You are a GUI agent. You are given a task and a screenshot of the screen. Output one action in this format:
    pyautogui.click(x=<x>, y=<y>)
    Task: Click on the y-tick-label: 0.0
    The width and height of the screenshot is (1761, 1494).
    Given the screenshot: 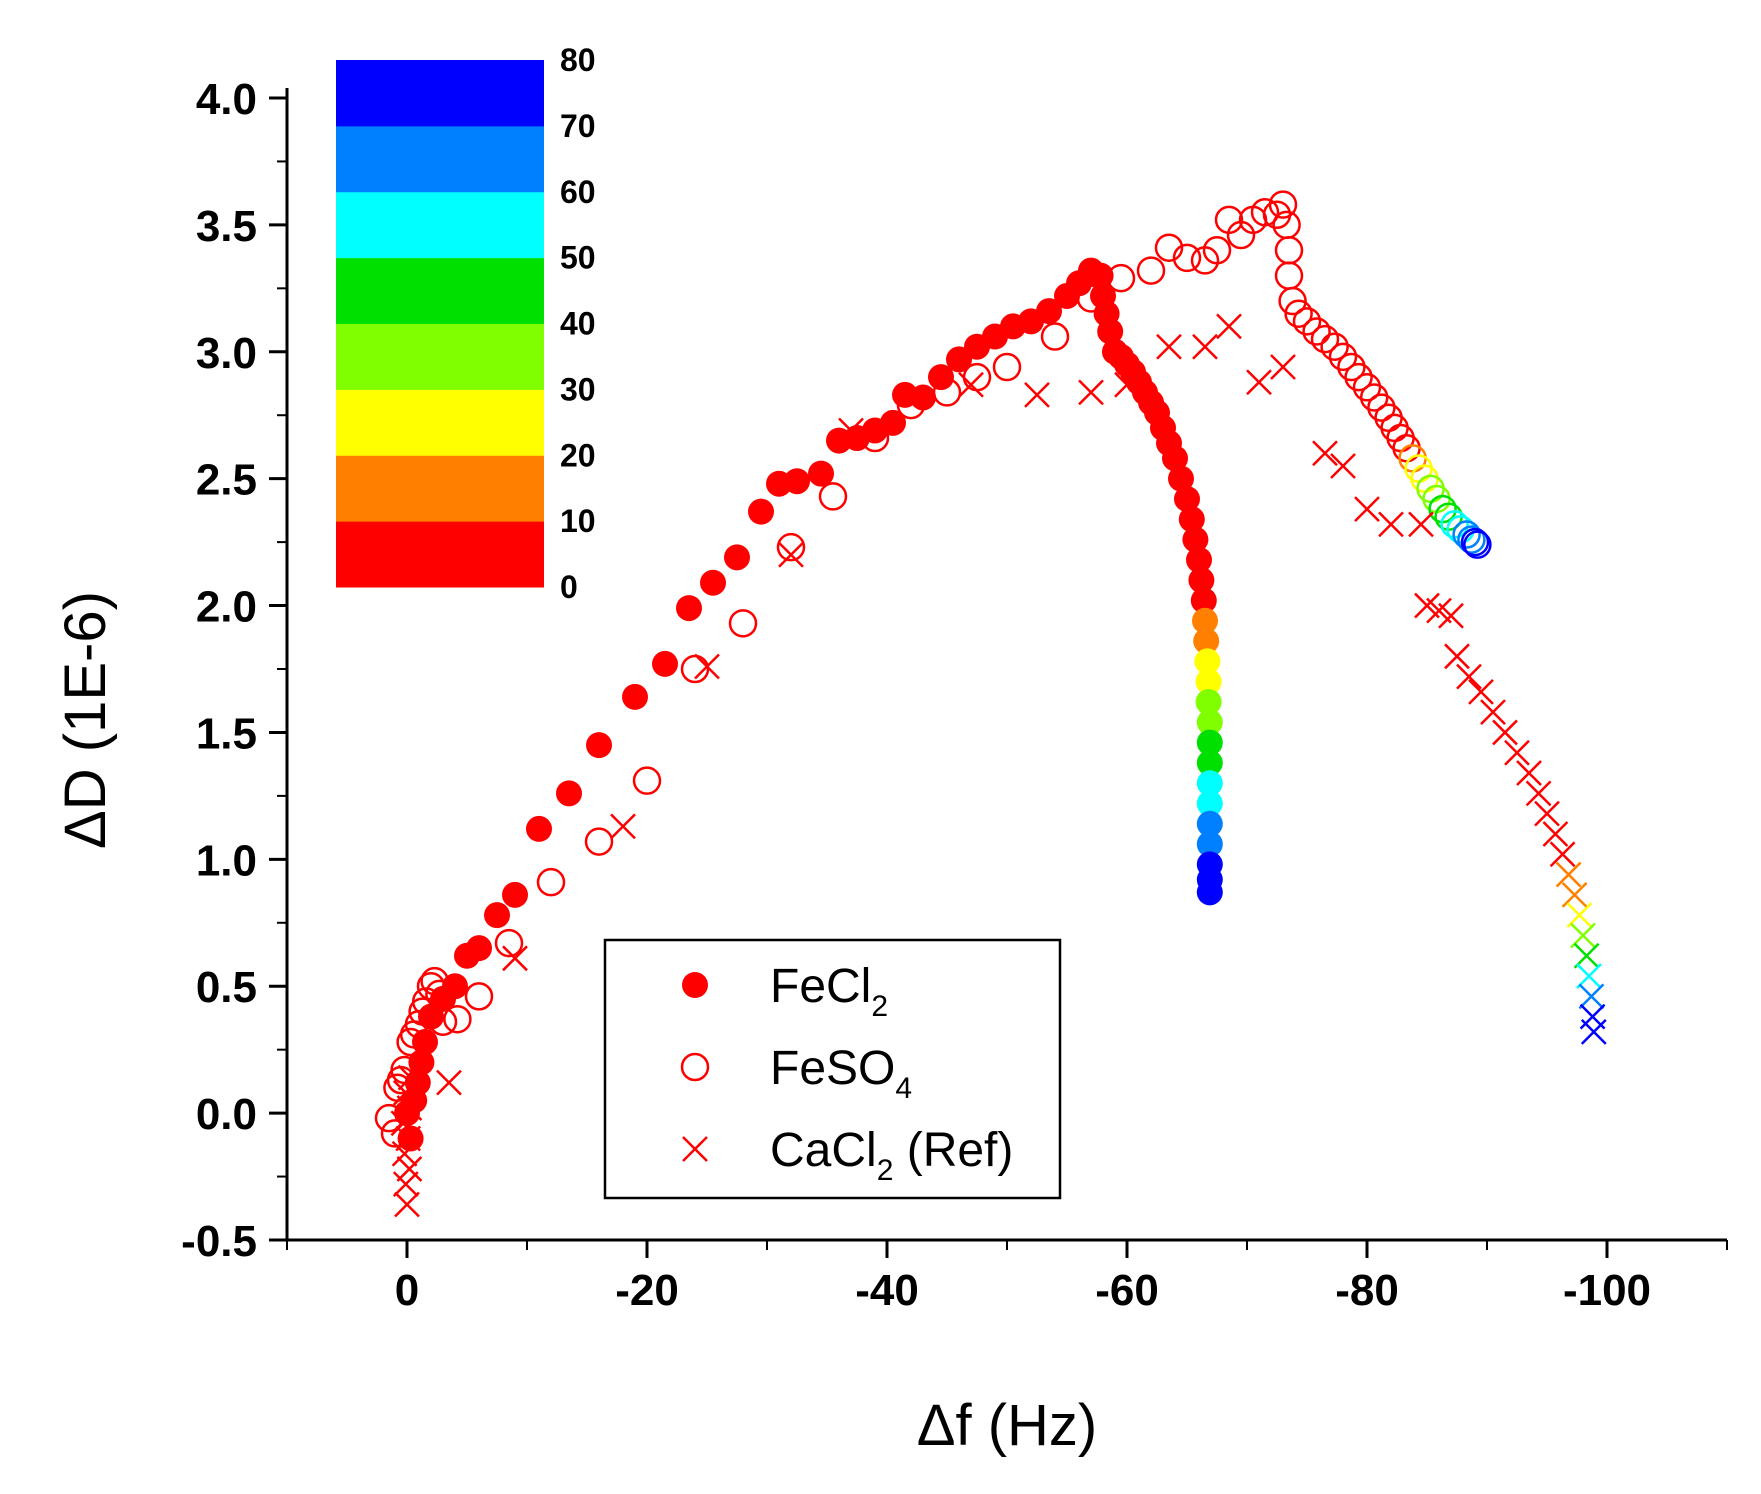 What is the action you would take?
    pyautogui.click(x=226, y=1114)
    